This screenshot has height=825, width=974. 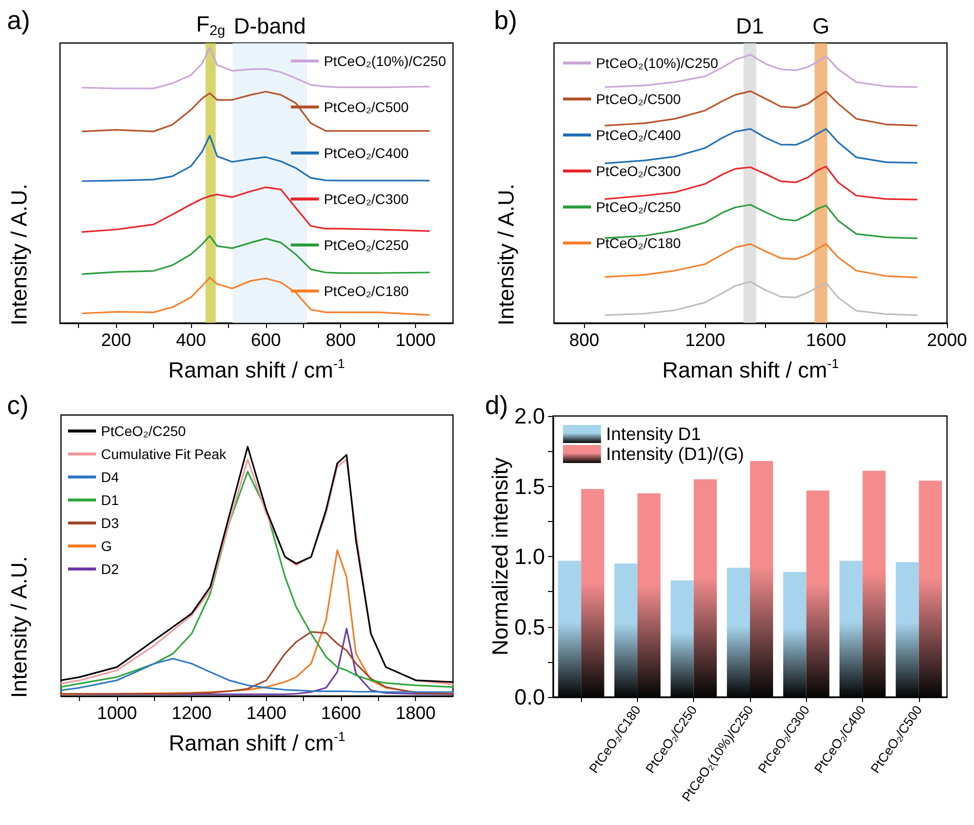 What do you see at coordinates (110, 523) in the screenshot?
I see `legend-label: D3` at bounding box center [110, 523].